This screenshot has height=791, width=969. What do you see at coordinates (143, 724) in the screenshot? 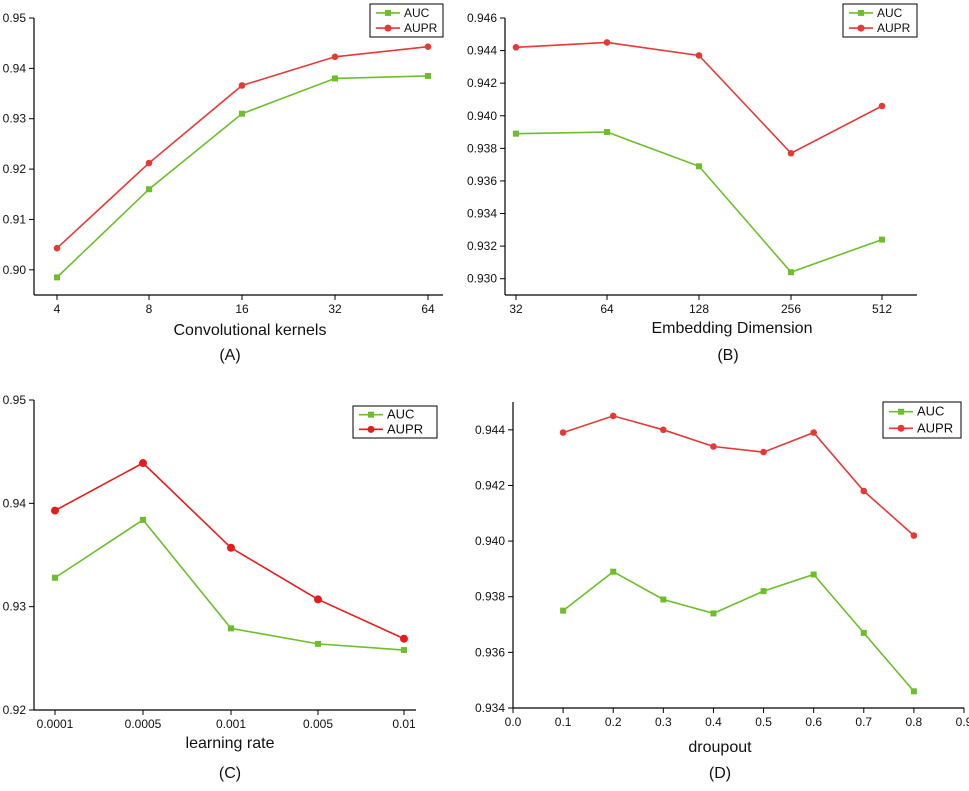
I see `x-tick-label: 0.0005` at bounding box center [143, 724].